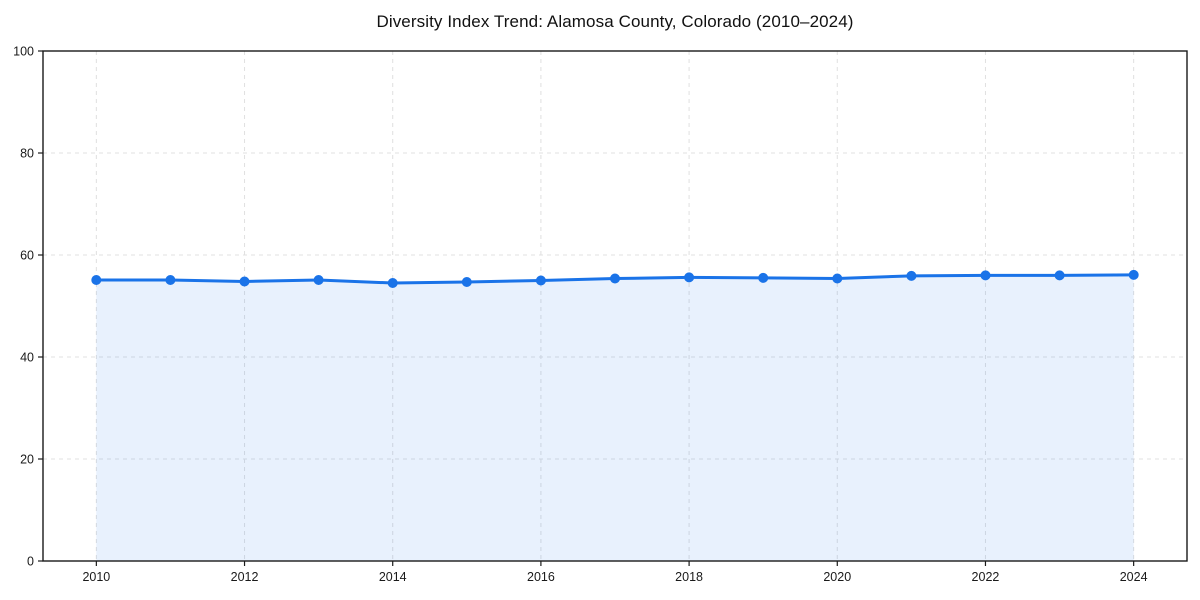  Describe the element at coordinates (27, 357) in the screenshot. I see `y-tick-label: 40` at that location.